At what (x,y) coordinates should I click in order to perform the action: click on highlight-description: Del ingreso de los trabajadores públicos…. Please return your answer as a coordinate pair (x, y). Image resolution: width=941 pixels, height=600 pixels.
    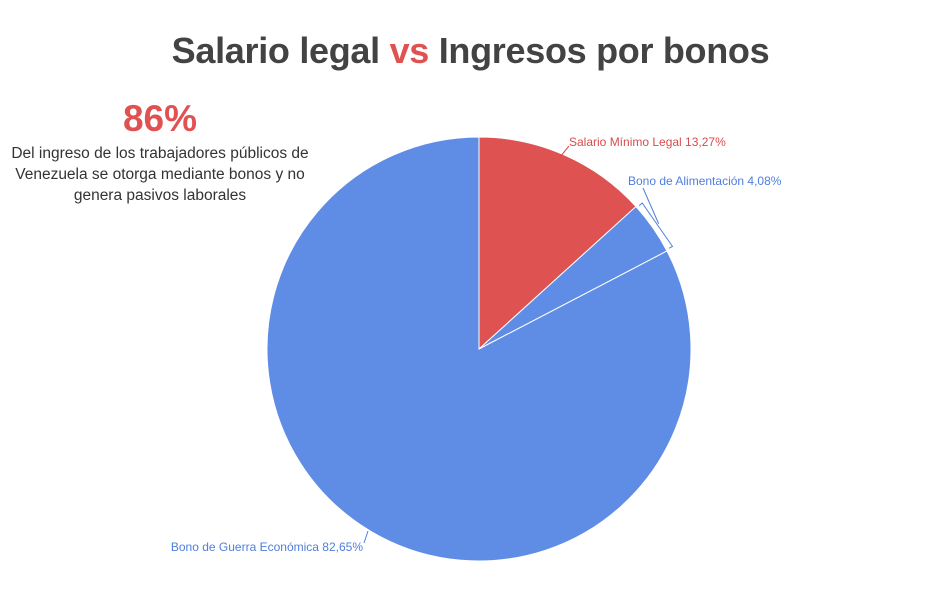
    Looking at the image, I should click on (160, 174).